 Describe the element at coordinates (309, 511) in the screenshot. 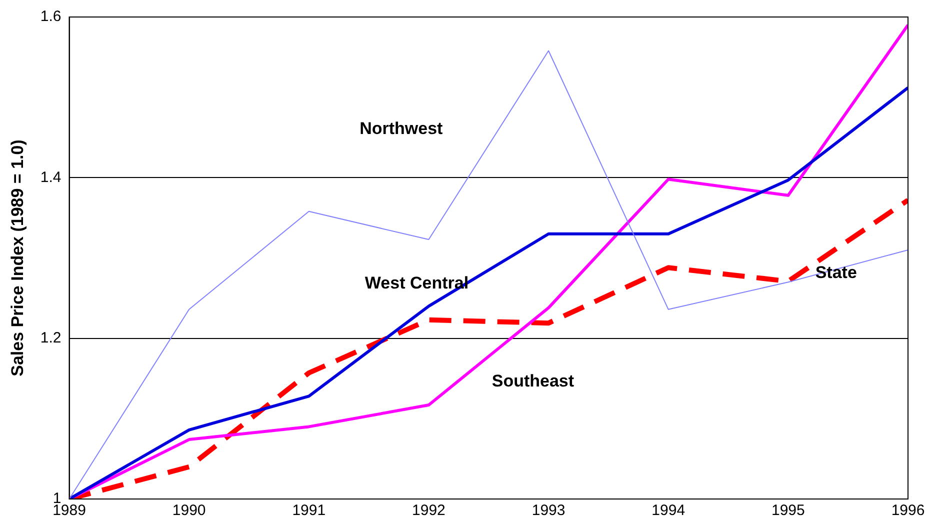

I see `x-tick-label: 1991` at that location.